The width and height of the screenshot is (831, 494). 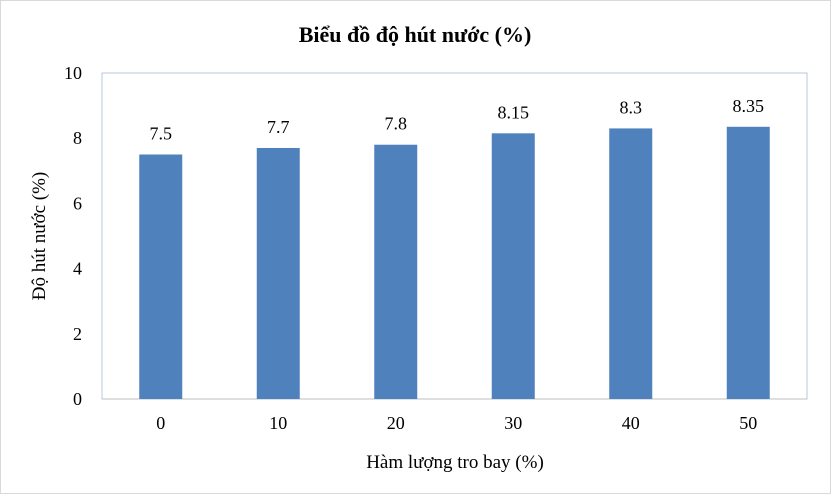 What do you see at coordinates (278, 127) in the screenshot?
I see `data-label: 7.7` at bounding box center [278, 127].